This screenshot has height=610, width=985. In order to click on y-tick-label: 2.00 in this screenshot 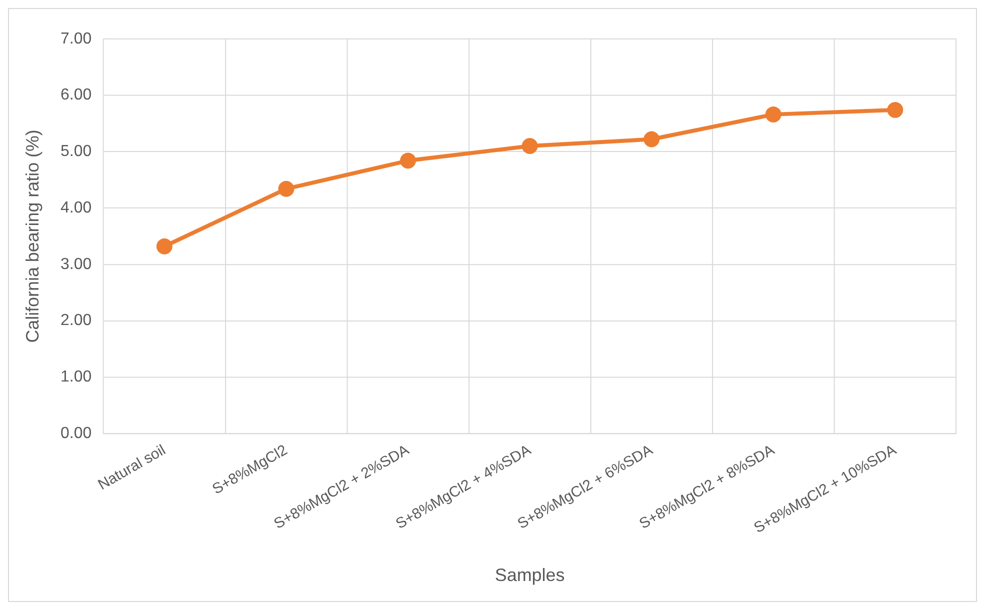, I will do `click(76, 321)`.